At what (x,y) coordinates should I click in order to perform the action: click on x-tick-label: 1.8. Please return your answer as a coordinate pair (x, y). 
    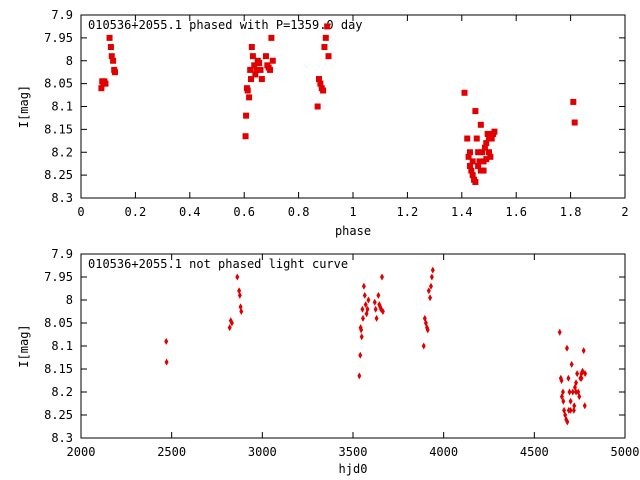
    Looking at the image, I should click on (571, 212).